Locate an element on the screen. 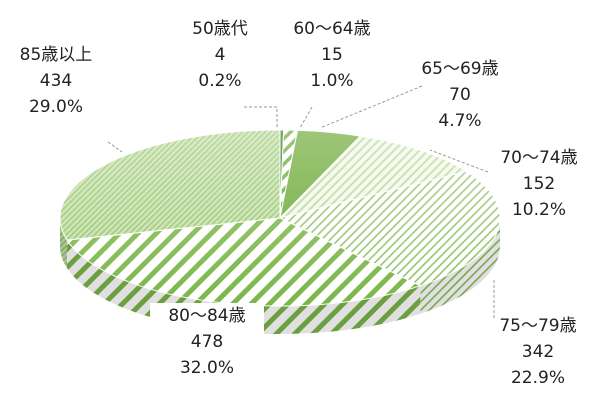 Image resolution: width=598 pixels, height=405 pixels. data-label-2: 65～69歳 70 4.7% is located at coordinates (460, 95).